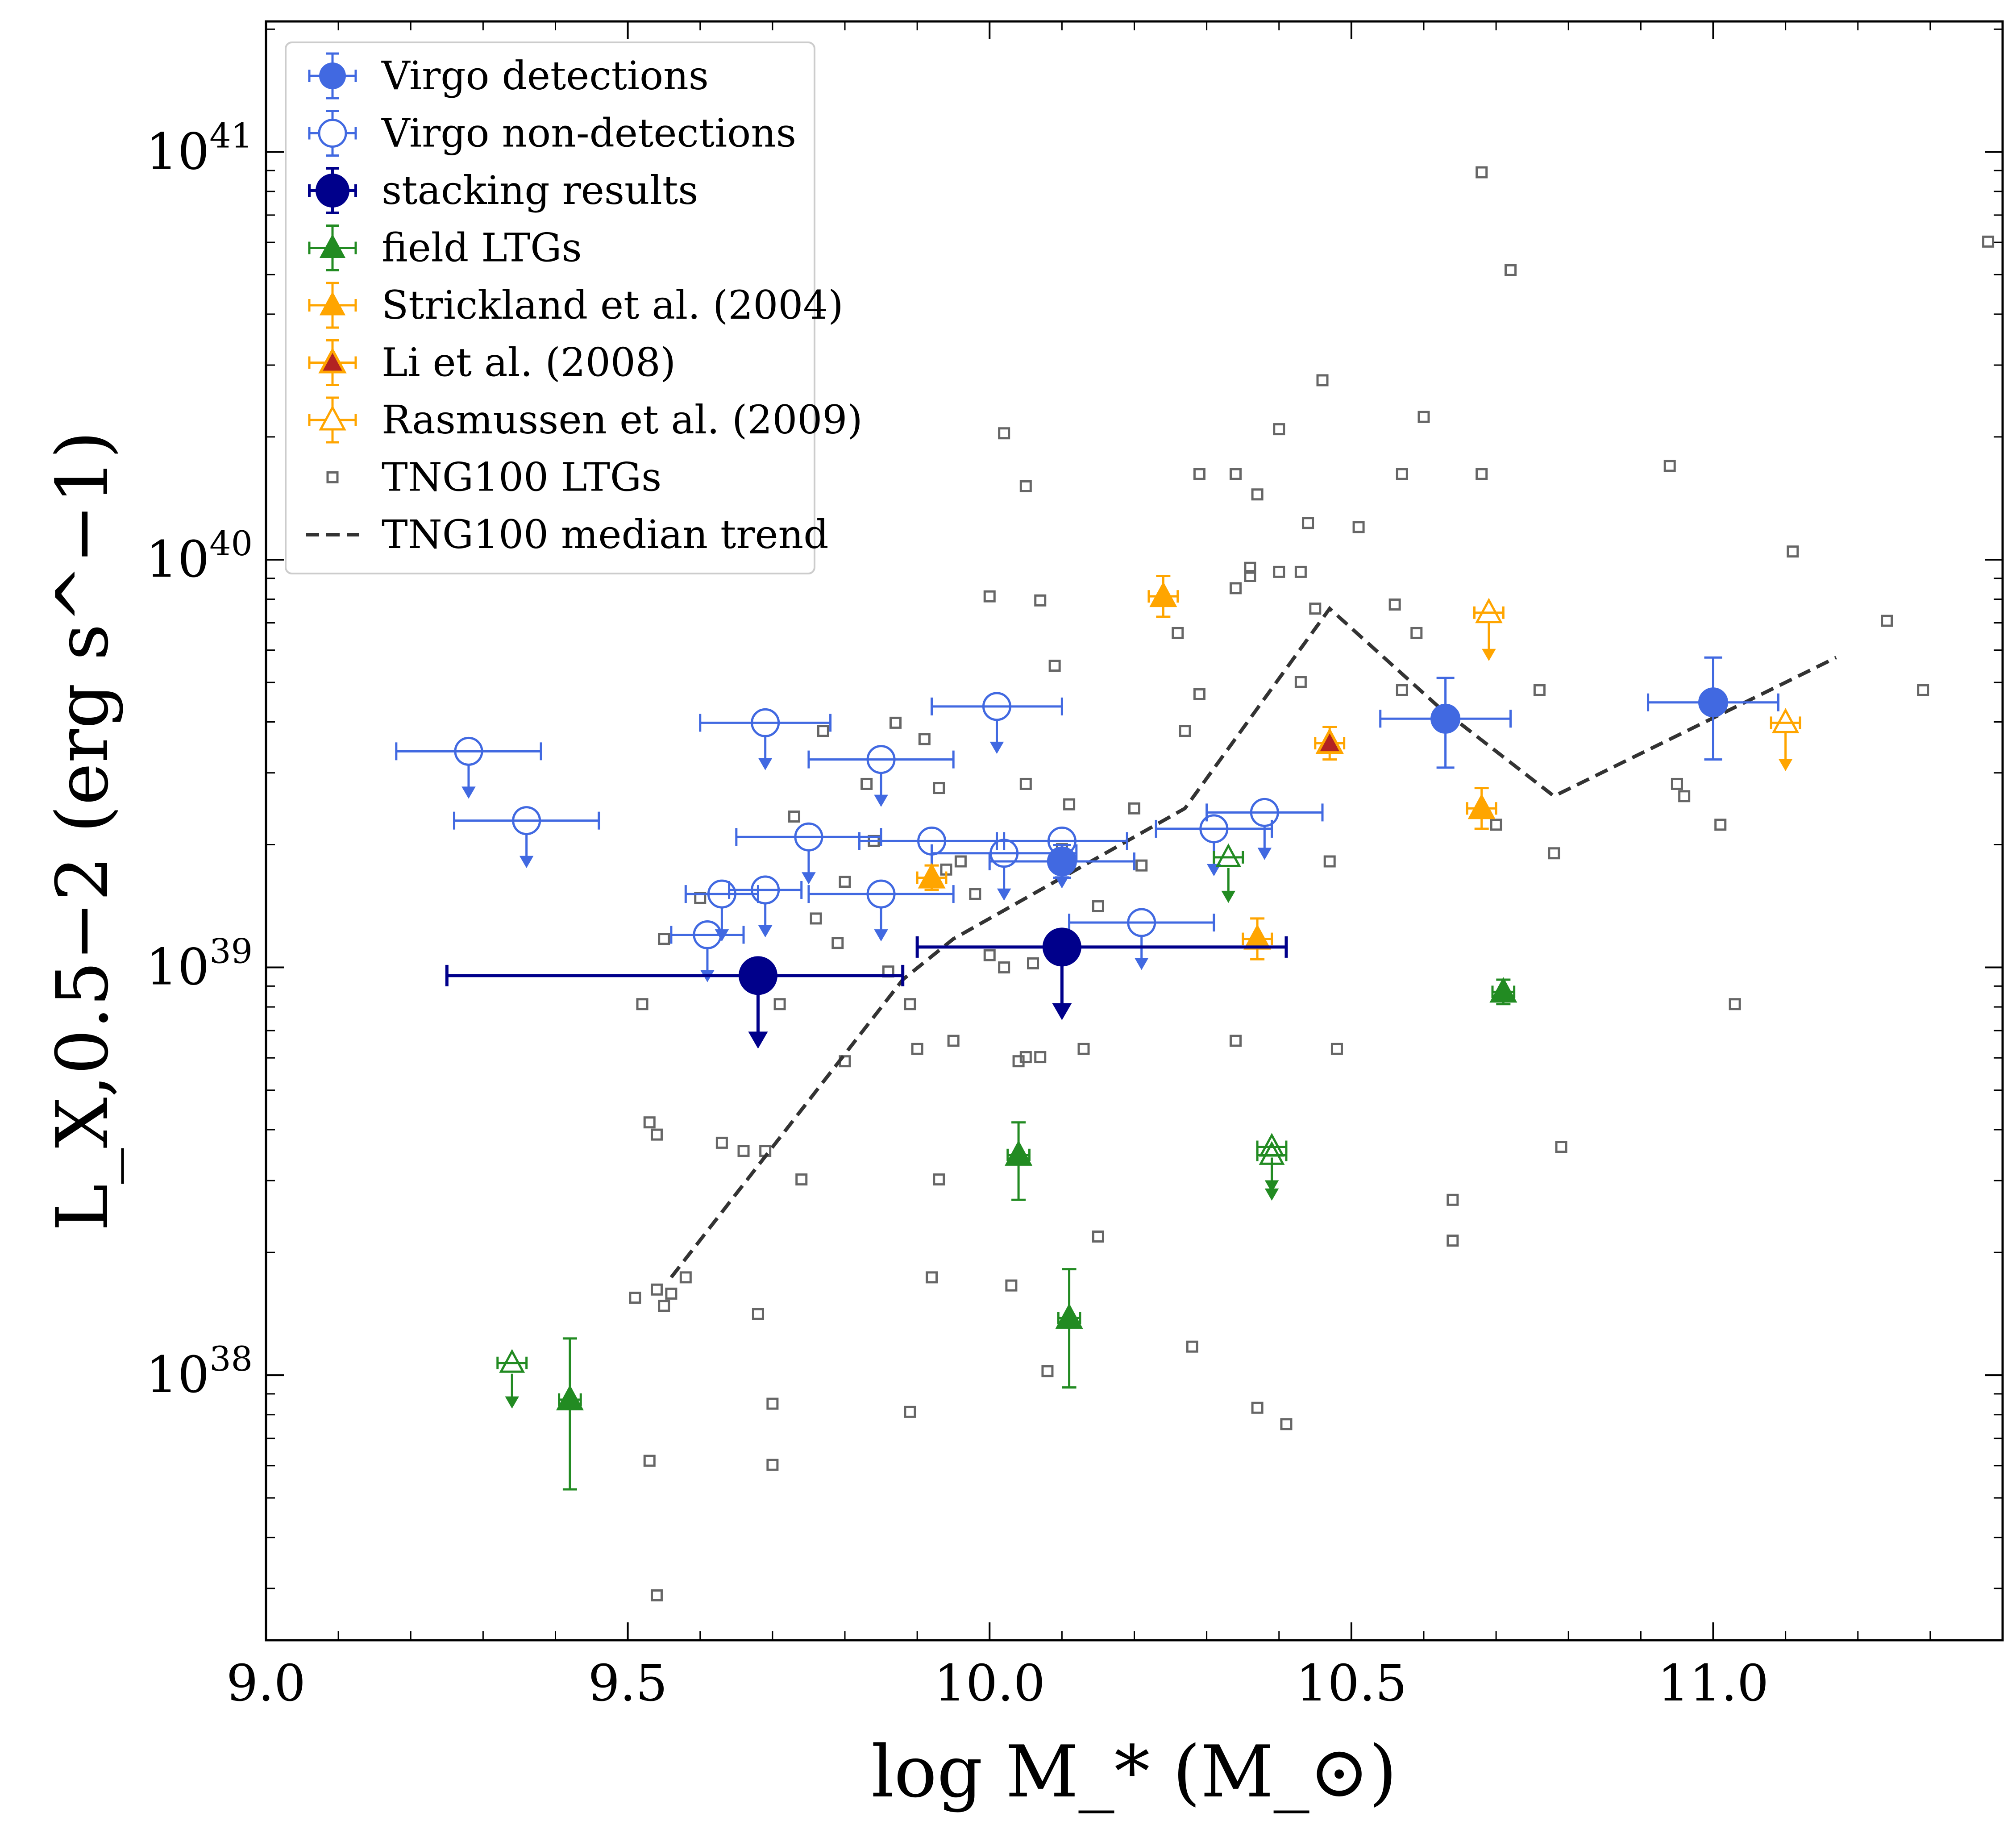 The height and width of the screenshot is (1825, 2016). Describe the element at coordinates (989, 1684) in the screenshot. I see `x-tick-label: 10.0` at that location.